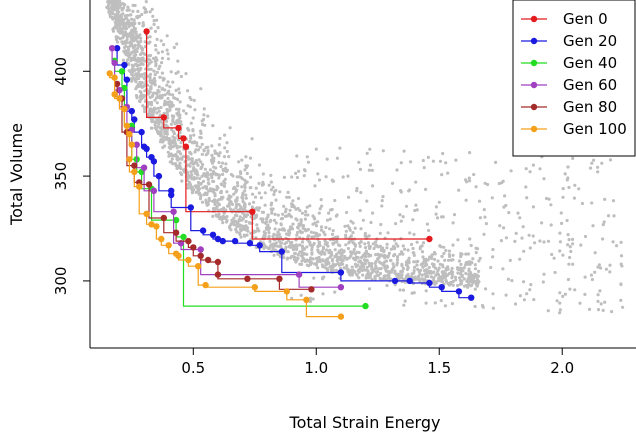  I want to click on legend-label-3: Gen 60, so click(590, 85).